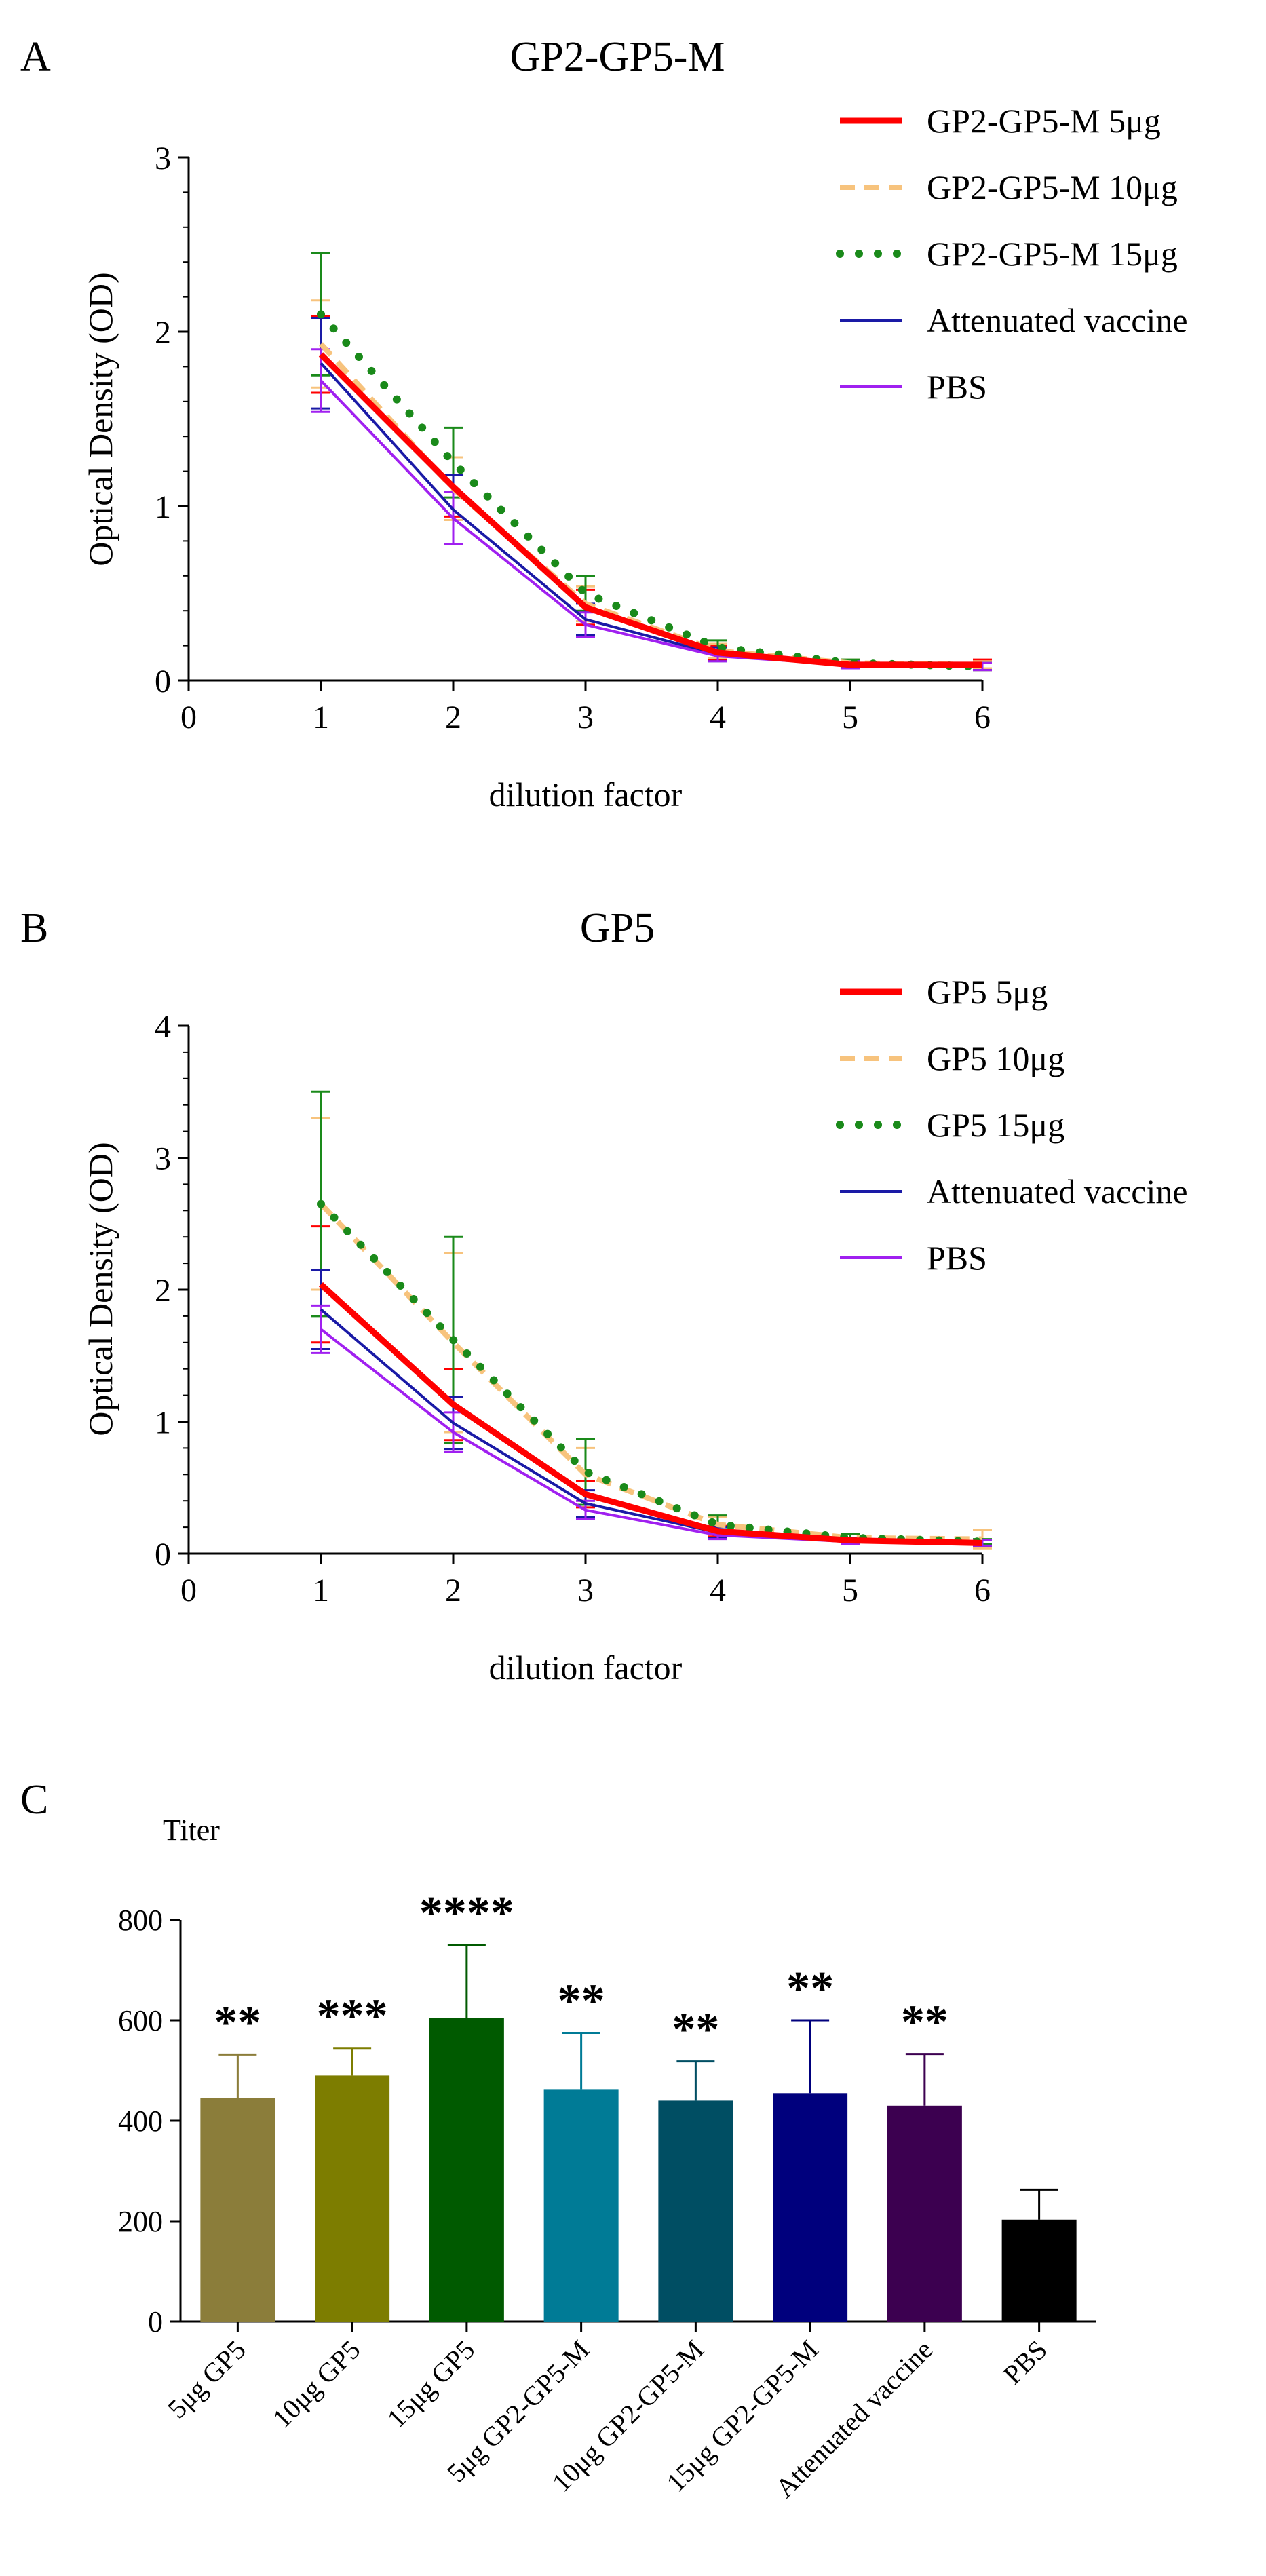  Describe the element at coordinates (586, 794) in the screenshot. I see `panel-a-xlabel: dilution factor` at that location.